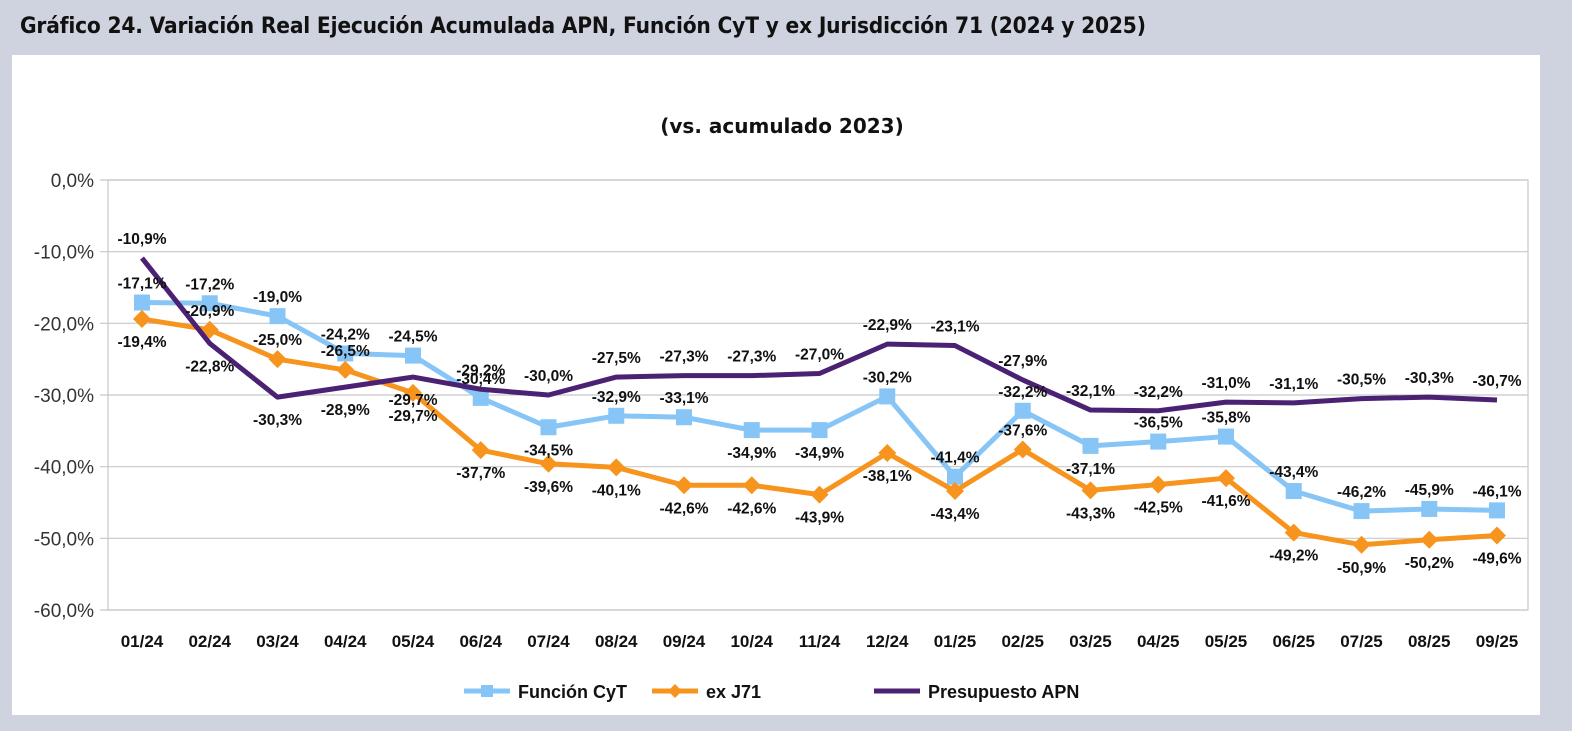 This screenshot has height=731, width=1572. I want to click on data-label: -37,1%, so click(1090, 469).